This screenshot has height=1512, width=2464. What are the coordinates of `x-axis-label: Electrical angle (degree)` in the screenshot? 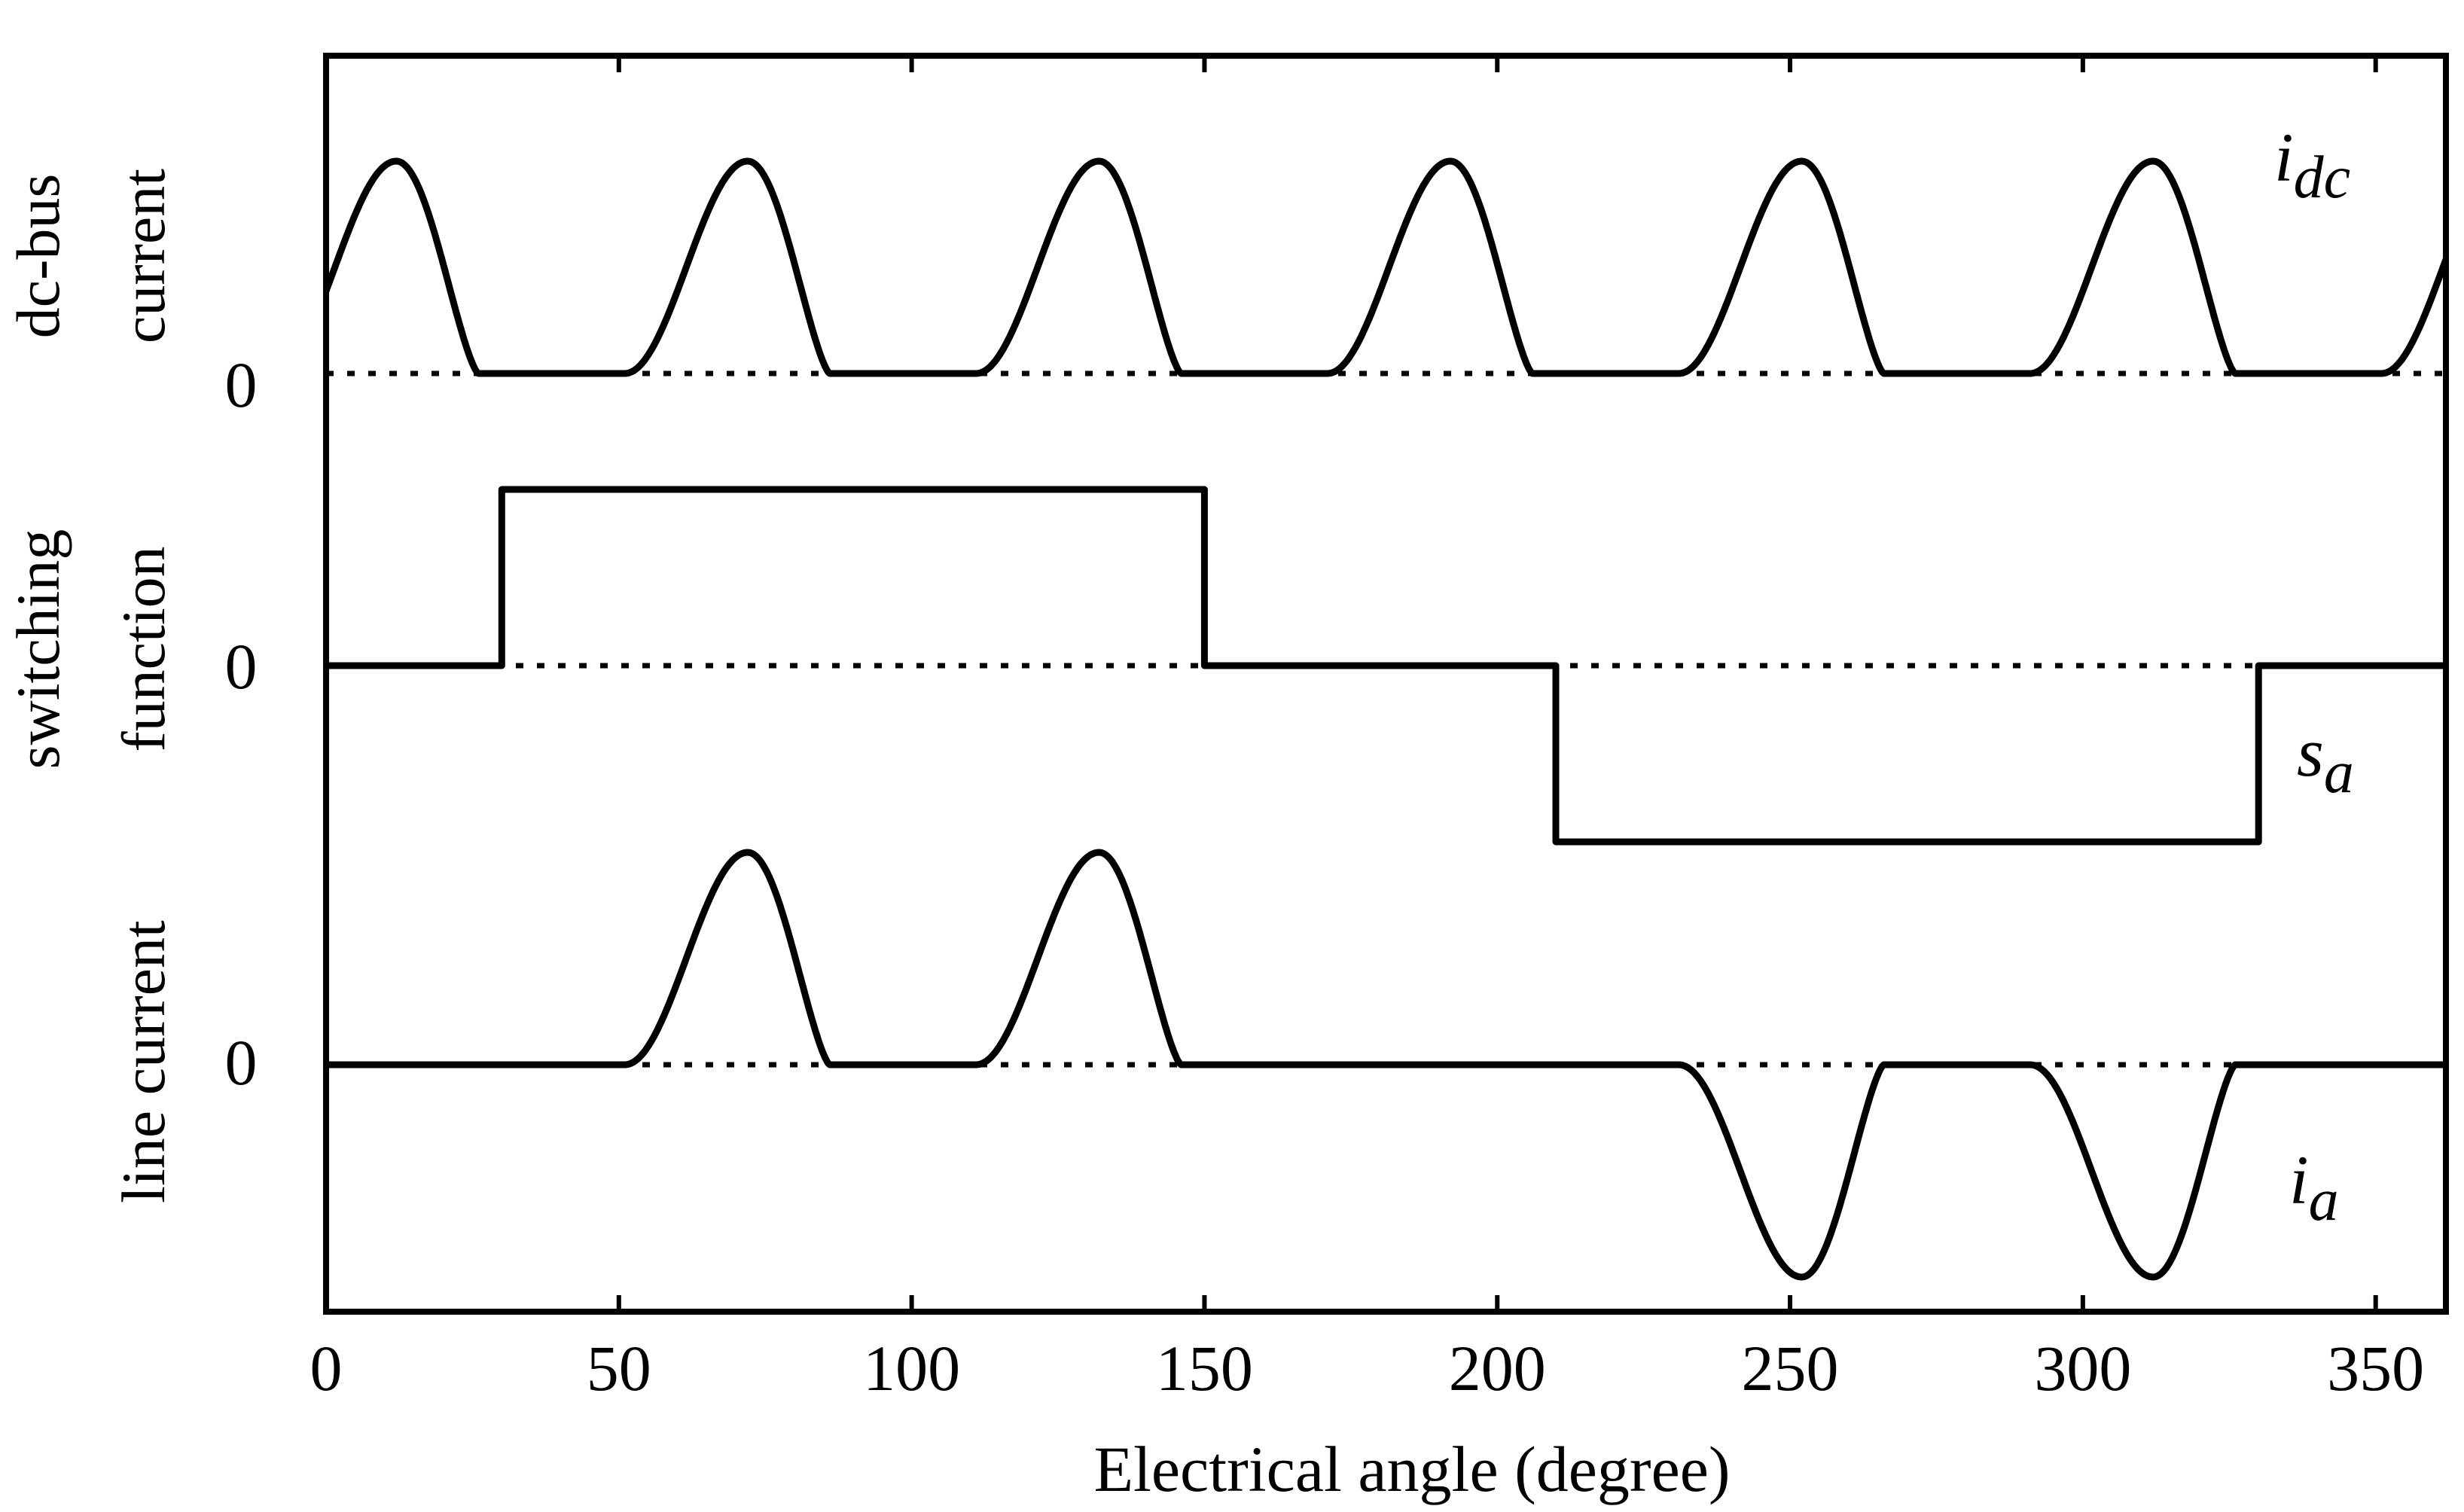 It's located at (1411, 1469).